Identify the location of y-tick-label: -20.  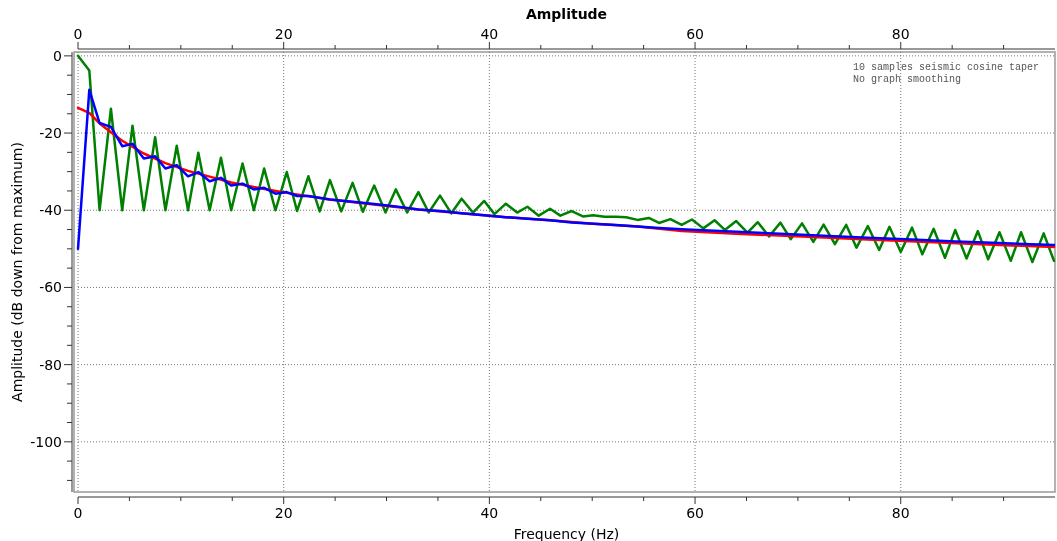
(50, 133).